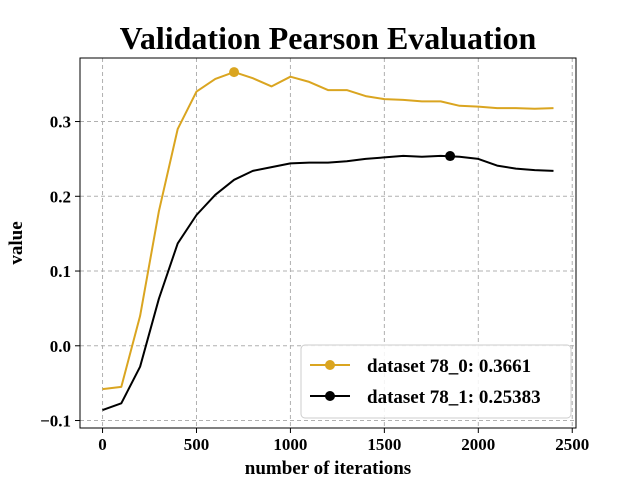 The image size is (640, 480). Describe the element at coordinates (449, 366) in the screenshot. I see `legend-label-0: dataset 78_0: 0.3661` at that location.